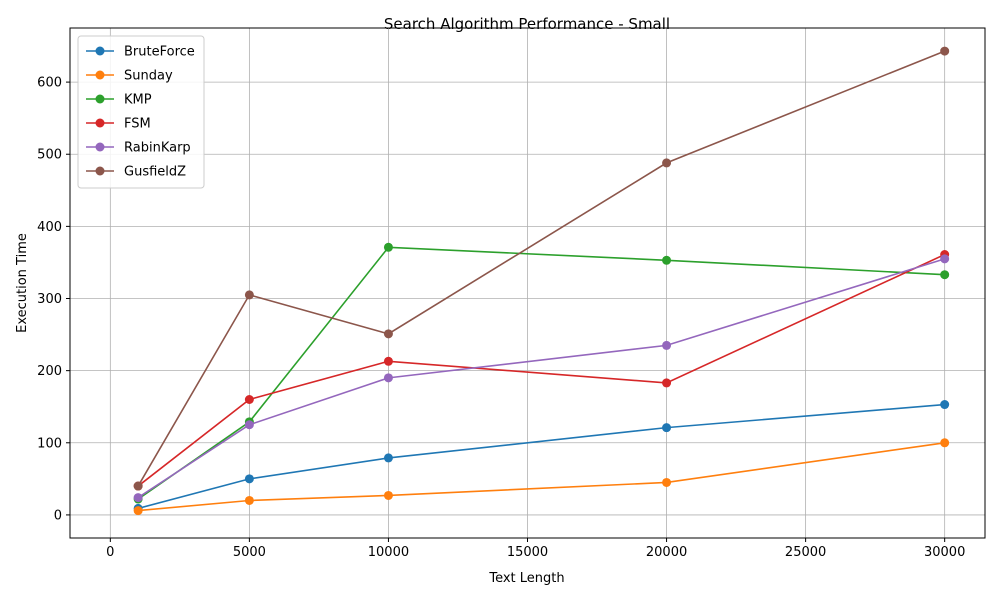 The image size is (1000, 604). What do you see at coordinates (805, 552) in the screenshot?
I see `x-tick-label: 25000` at bounding box center [805, 552].